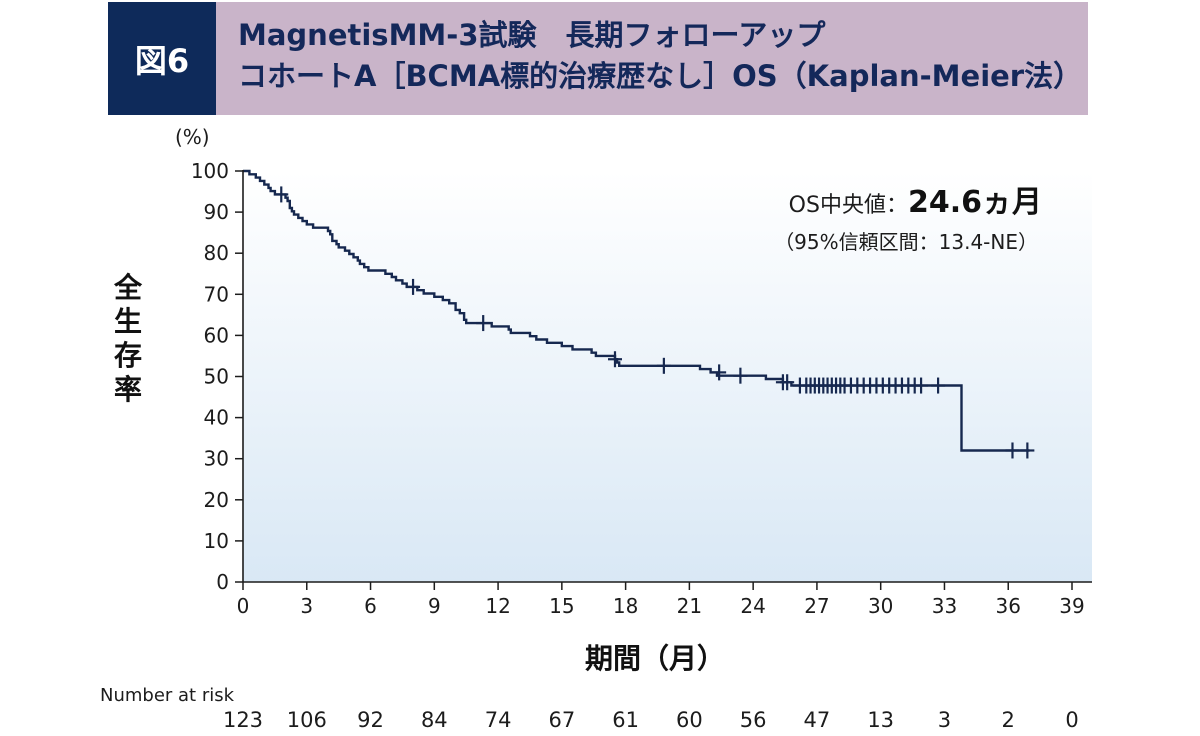 This screenshot has width=1200, height=736. Describe the element at coordinates (243, 606) in the screenshot. I see `x-tick-label: 0` at that location.